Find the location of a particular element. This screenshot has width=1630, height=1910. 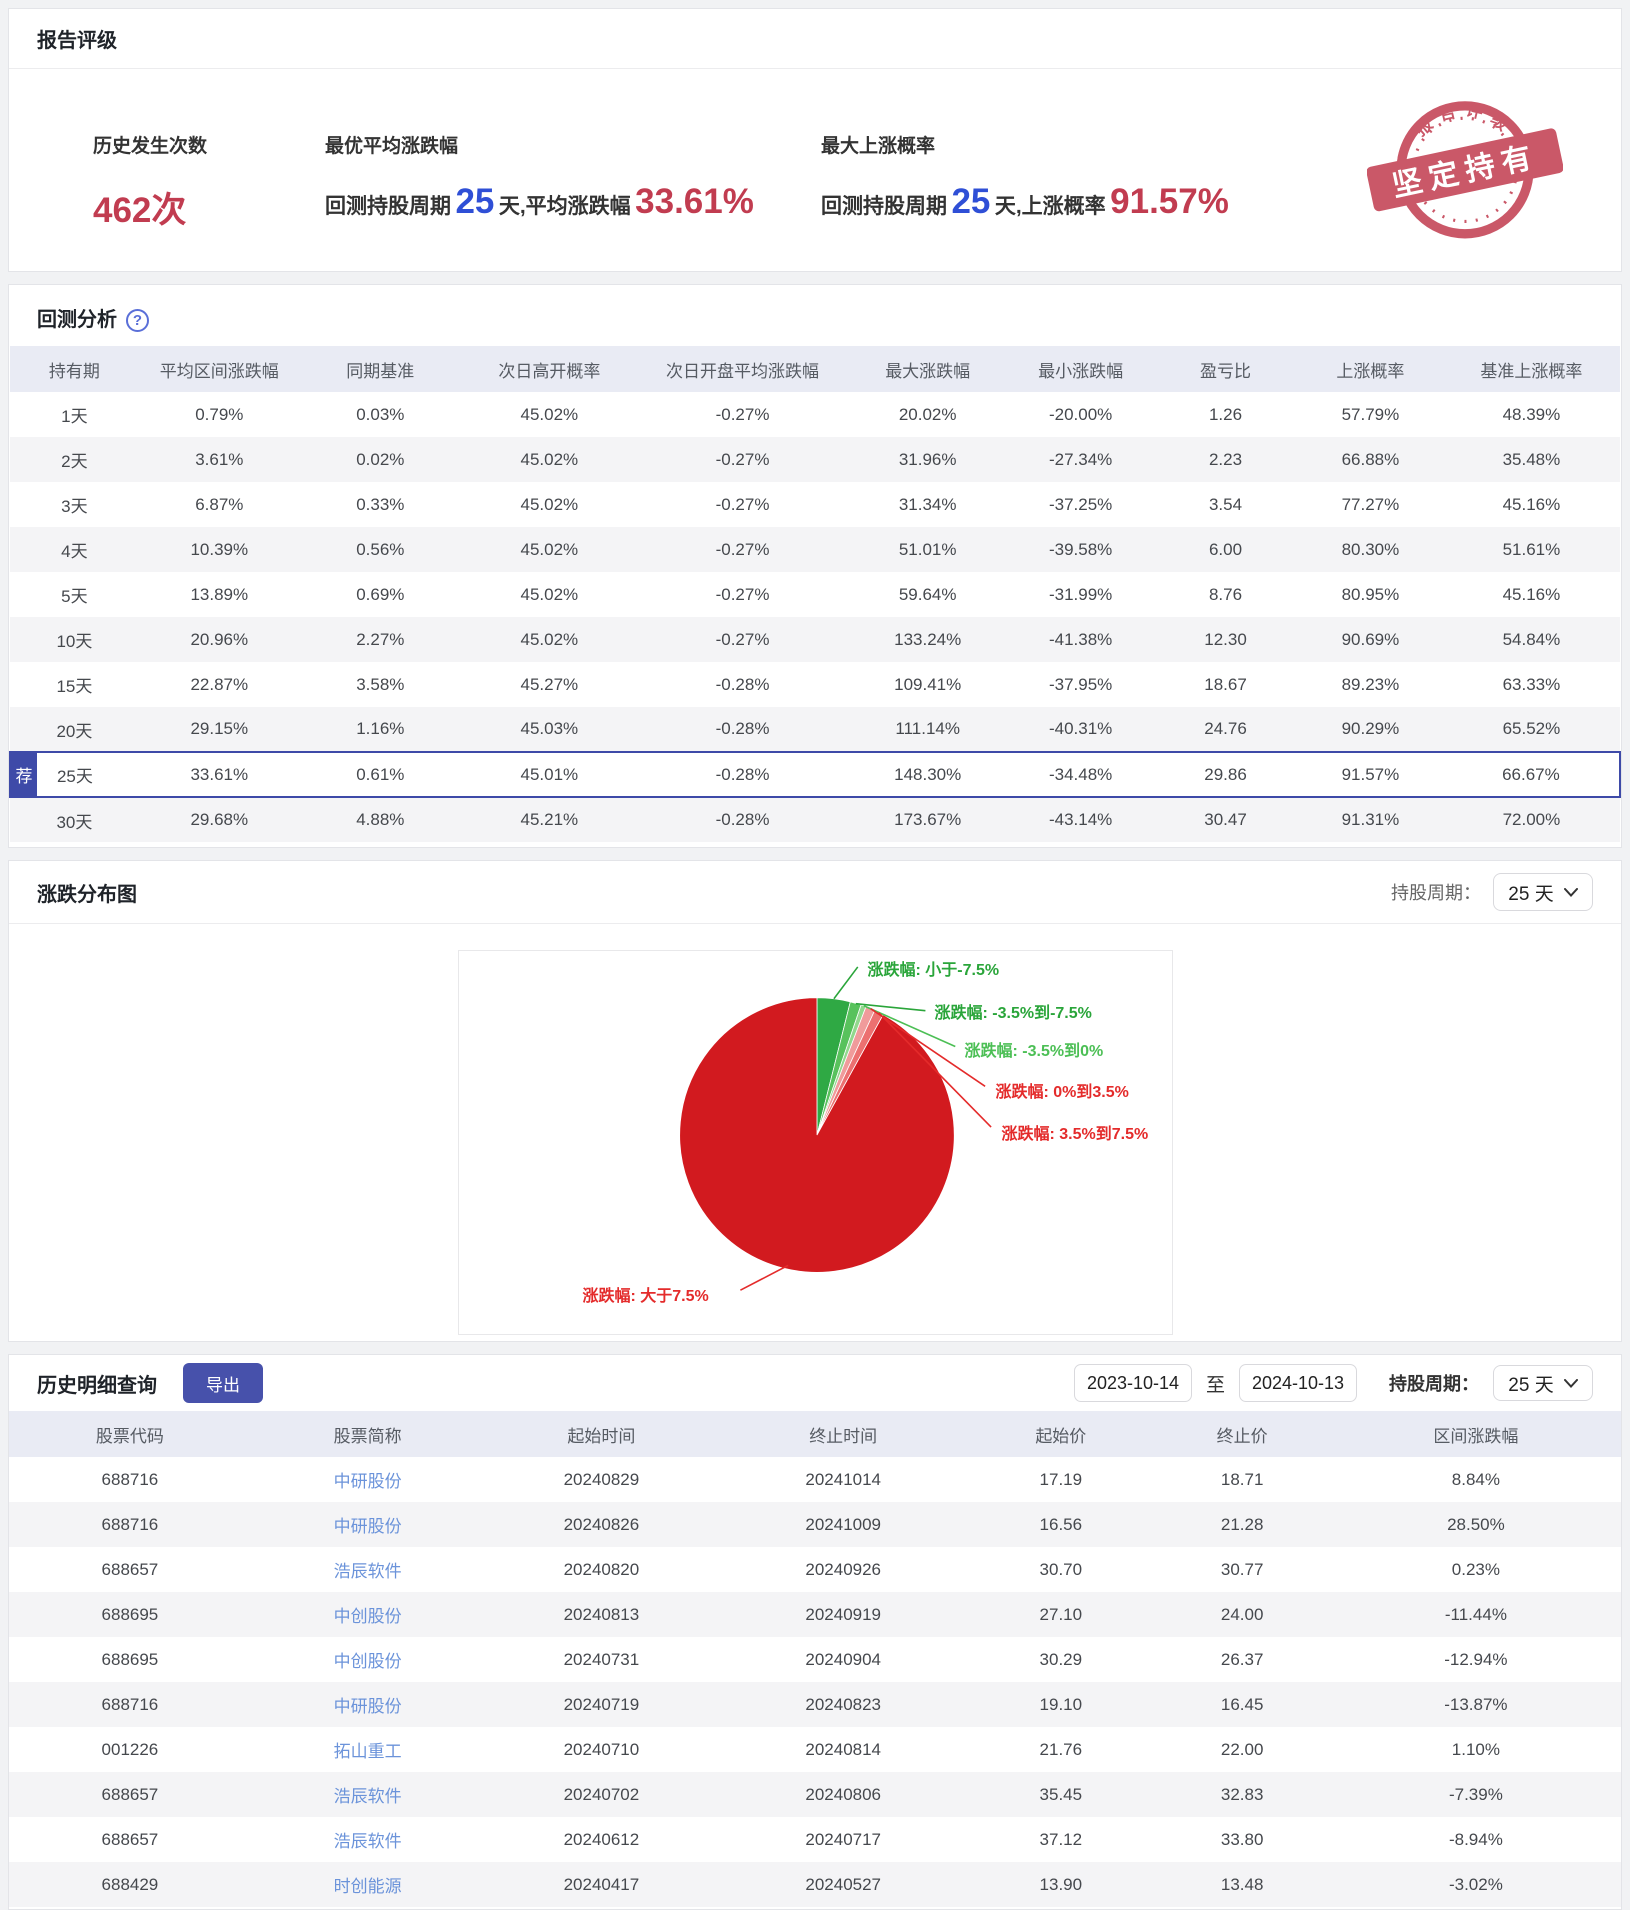

holding-period-cell: 1天 is located at coordinates (74, 416).